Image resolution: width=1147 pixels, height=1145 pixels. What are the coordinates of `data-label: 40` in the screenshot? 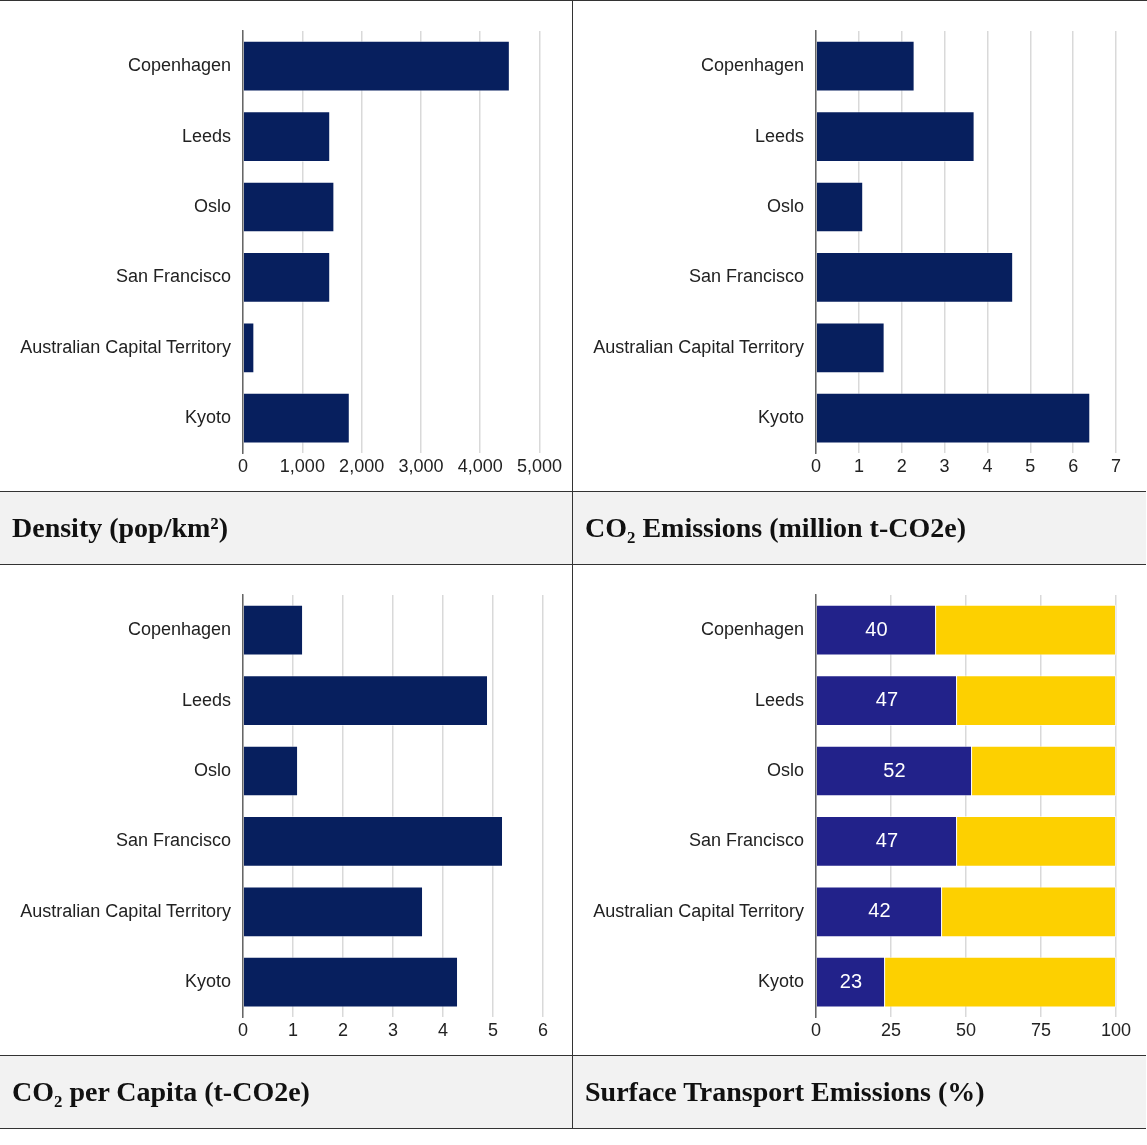 It's located at (876, 628).